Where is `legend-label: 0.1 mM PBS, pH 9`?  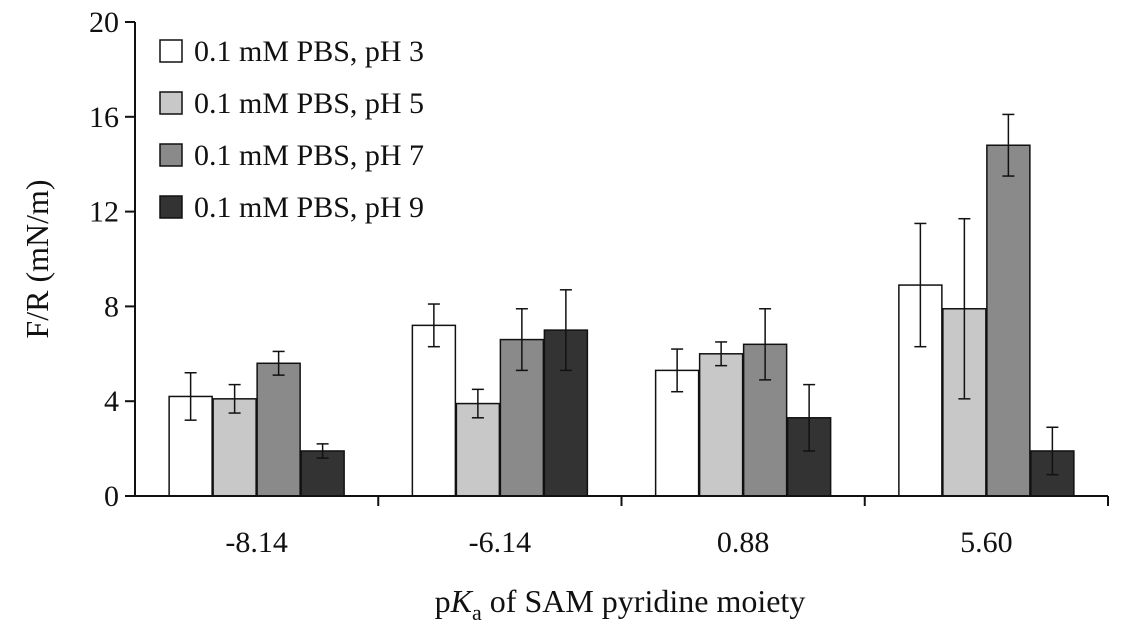
legend-label: 0.1 mM PBS, pH 9 is located at coordinates (309, 207).